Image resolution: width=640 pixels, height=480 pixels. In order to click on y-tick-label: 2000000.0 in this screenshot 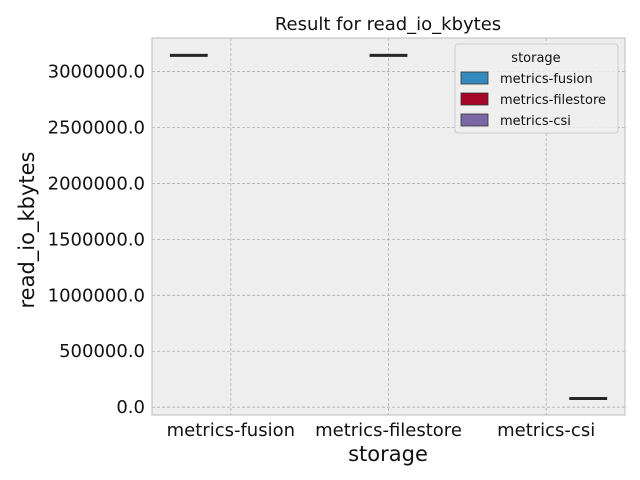, I will do `click(96, 183)`.